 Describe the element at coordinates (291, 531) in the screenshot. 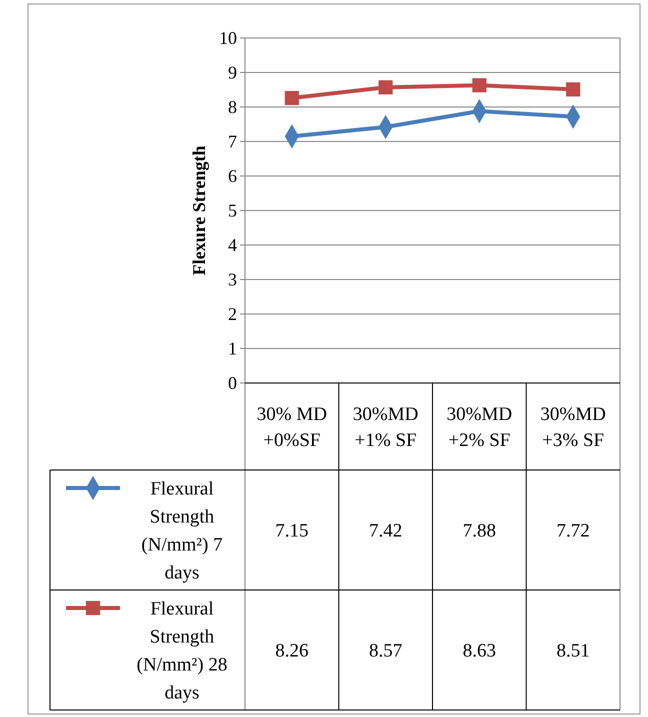

I see `data-label: 7.15` at that location.